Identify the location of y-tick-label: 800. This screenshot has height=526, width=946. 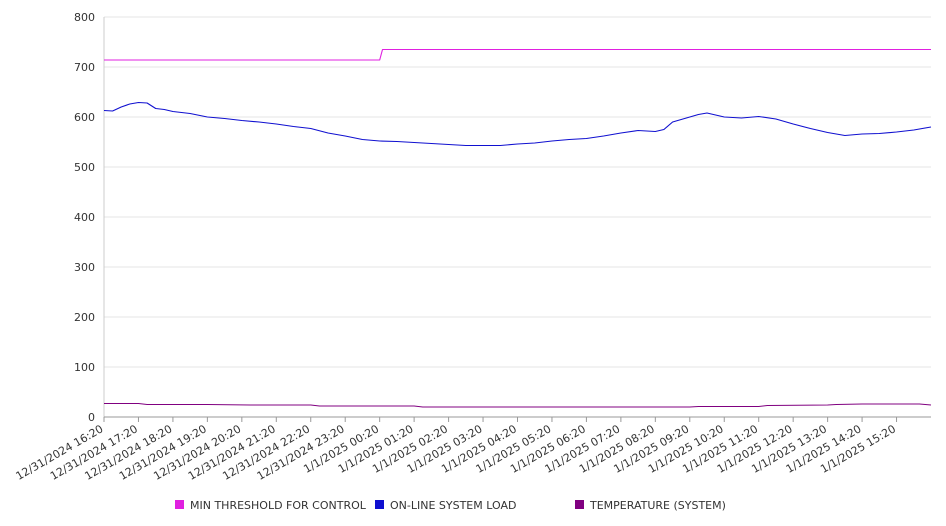
(84, 17).